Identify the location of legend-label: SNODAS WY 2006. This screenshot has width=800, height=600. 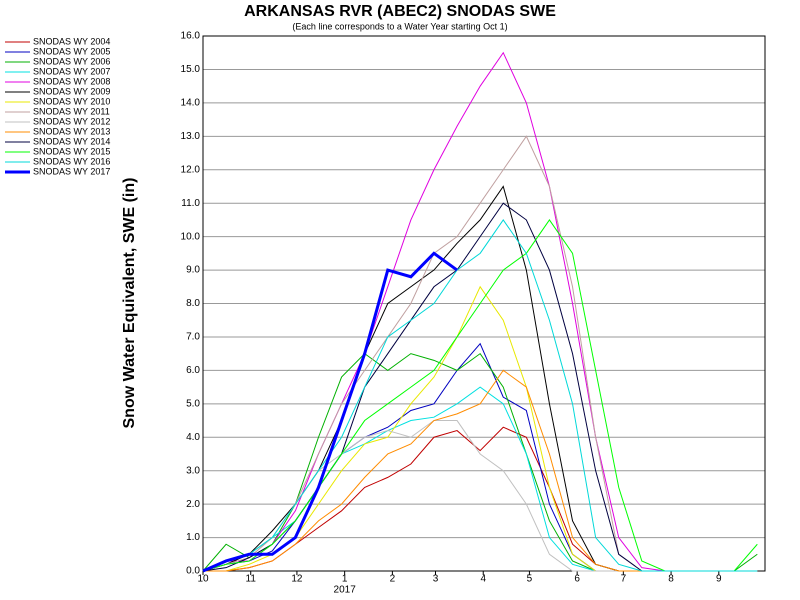
(71, 61).